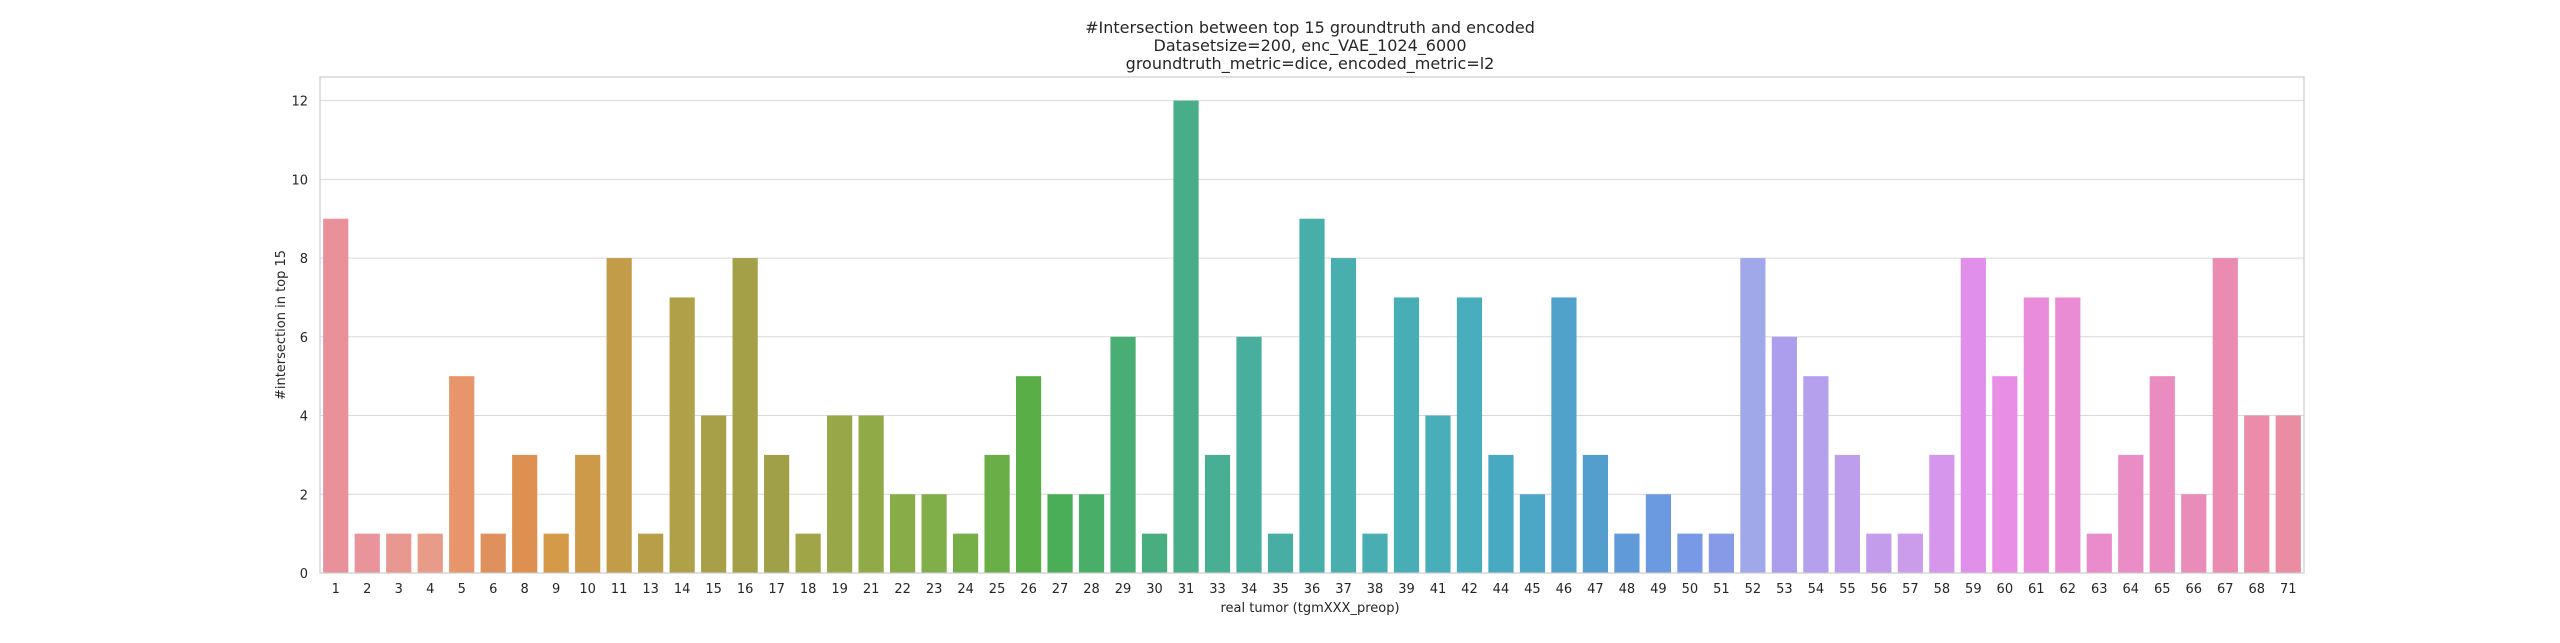 Image resolution: width=2560 pixels, height=643 pixels. I want to click on y-tick-labels: 0 2 4 6 8 10 12, so click(299, 338).